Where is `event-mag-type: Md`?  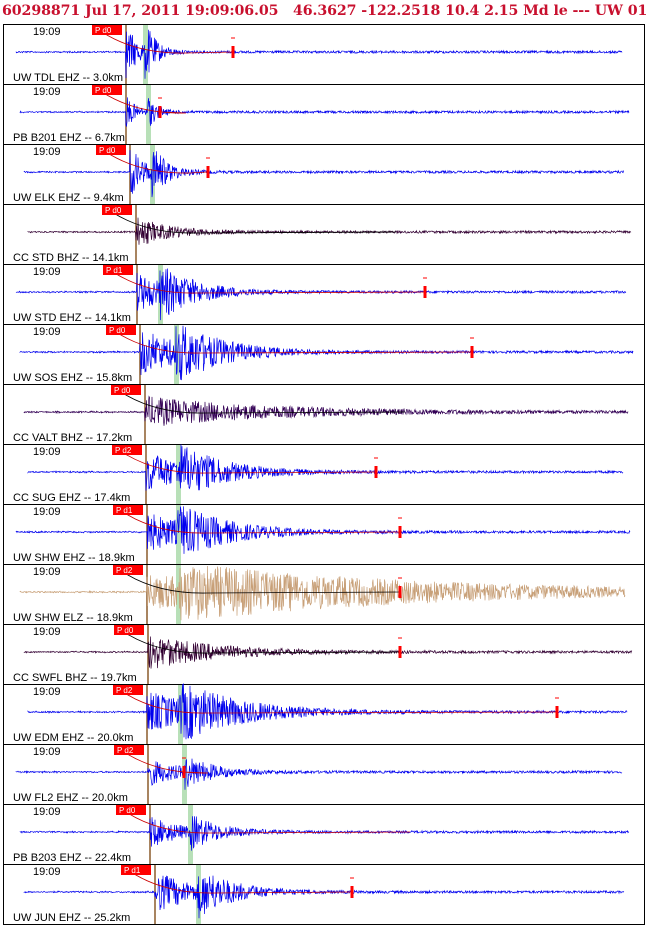
event-mag-type: Md is located at coordinates (536, 11).